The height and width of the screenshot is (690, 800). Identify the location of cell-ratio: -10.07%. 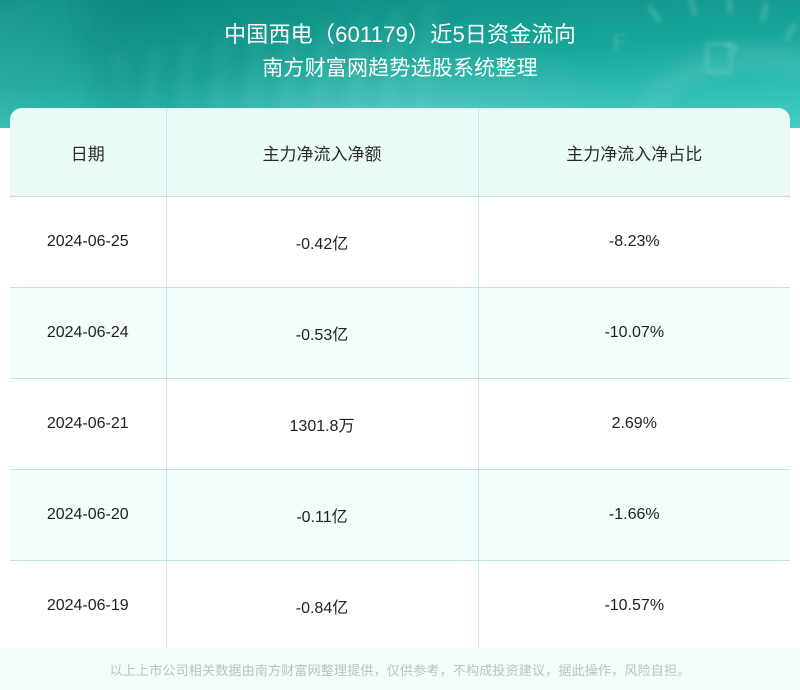
(634, 333).